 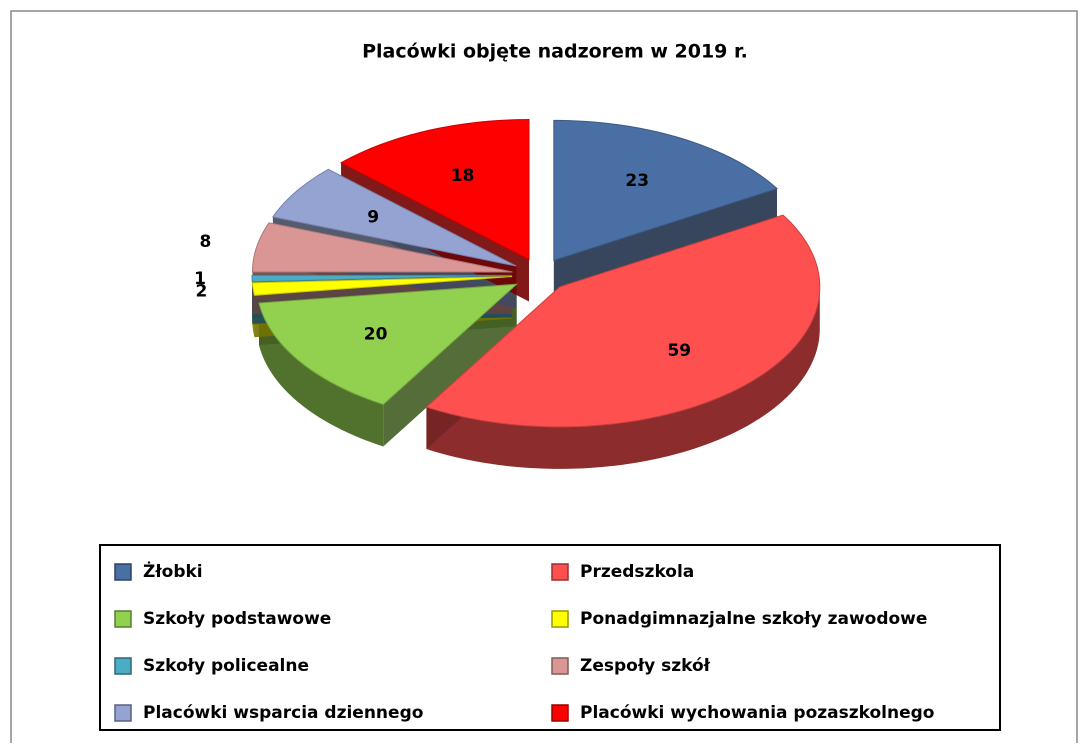 What do you see at coordinates (237, 619) in the screenshot?
I see `legend-label: Szkoły podstawowe` at bounding box center [237, 619].